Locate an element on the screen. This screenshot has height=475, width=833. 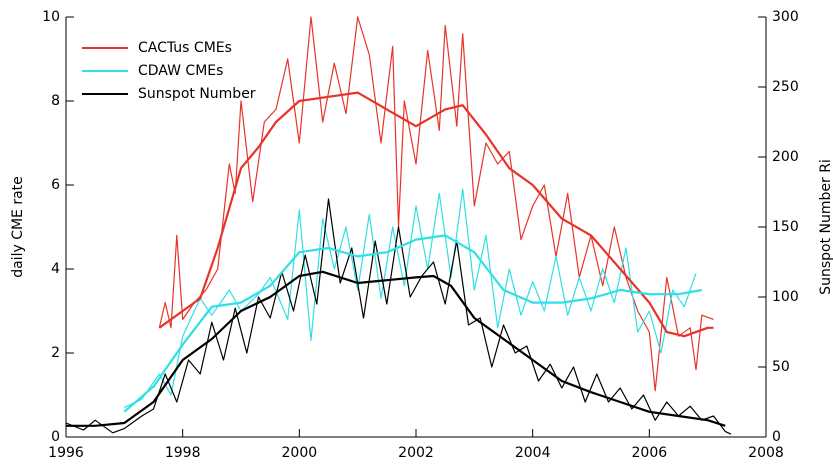
y-tick-label: 10 is located at coordinates (51, 17).